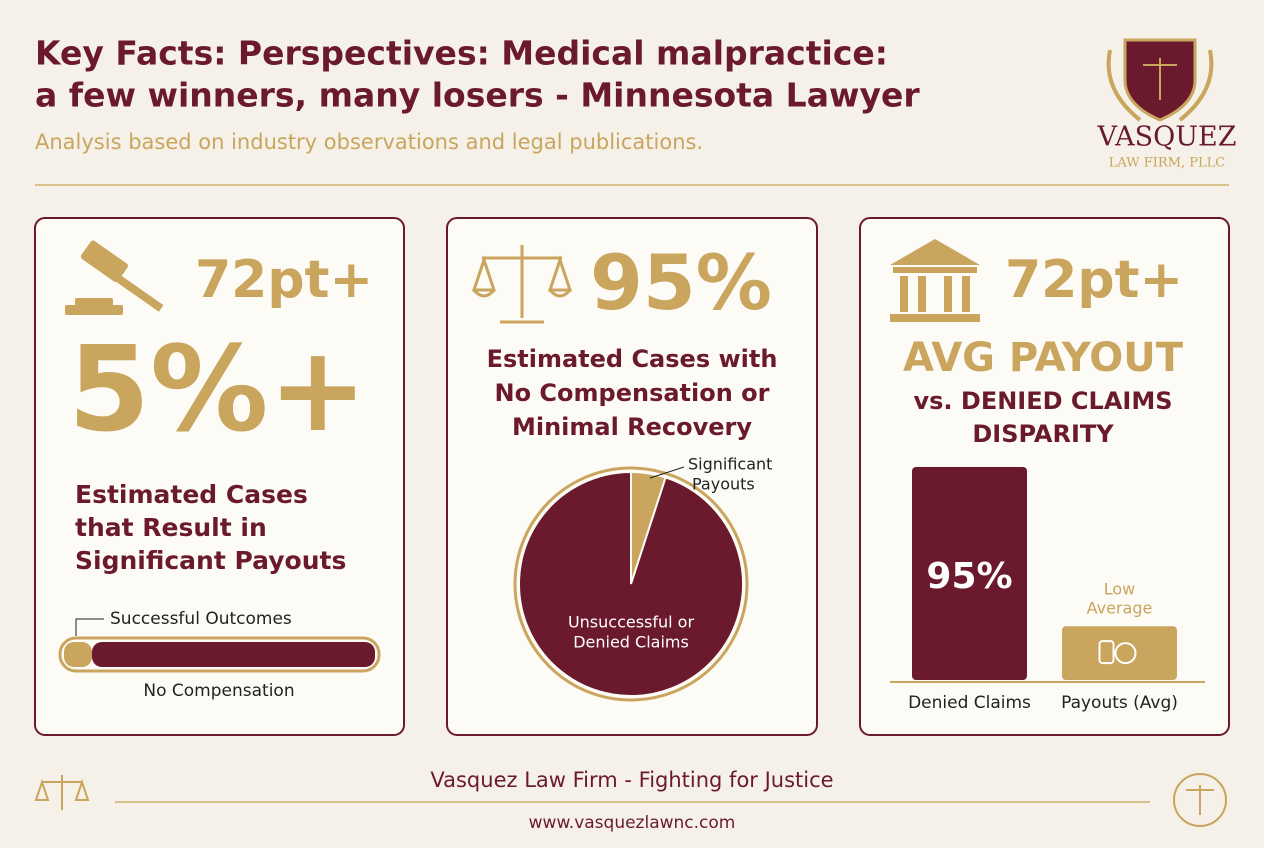 The image size is (1264, 848). I want to click on caption: vs. DENIED CLAIMS, so click(1043, 401).